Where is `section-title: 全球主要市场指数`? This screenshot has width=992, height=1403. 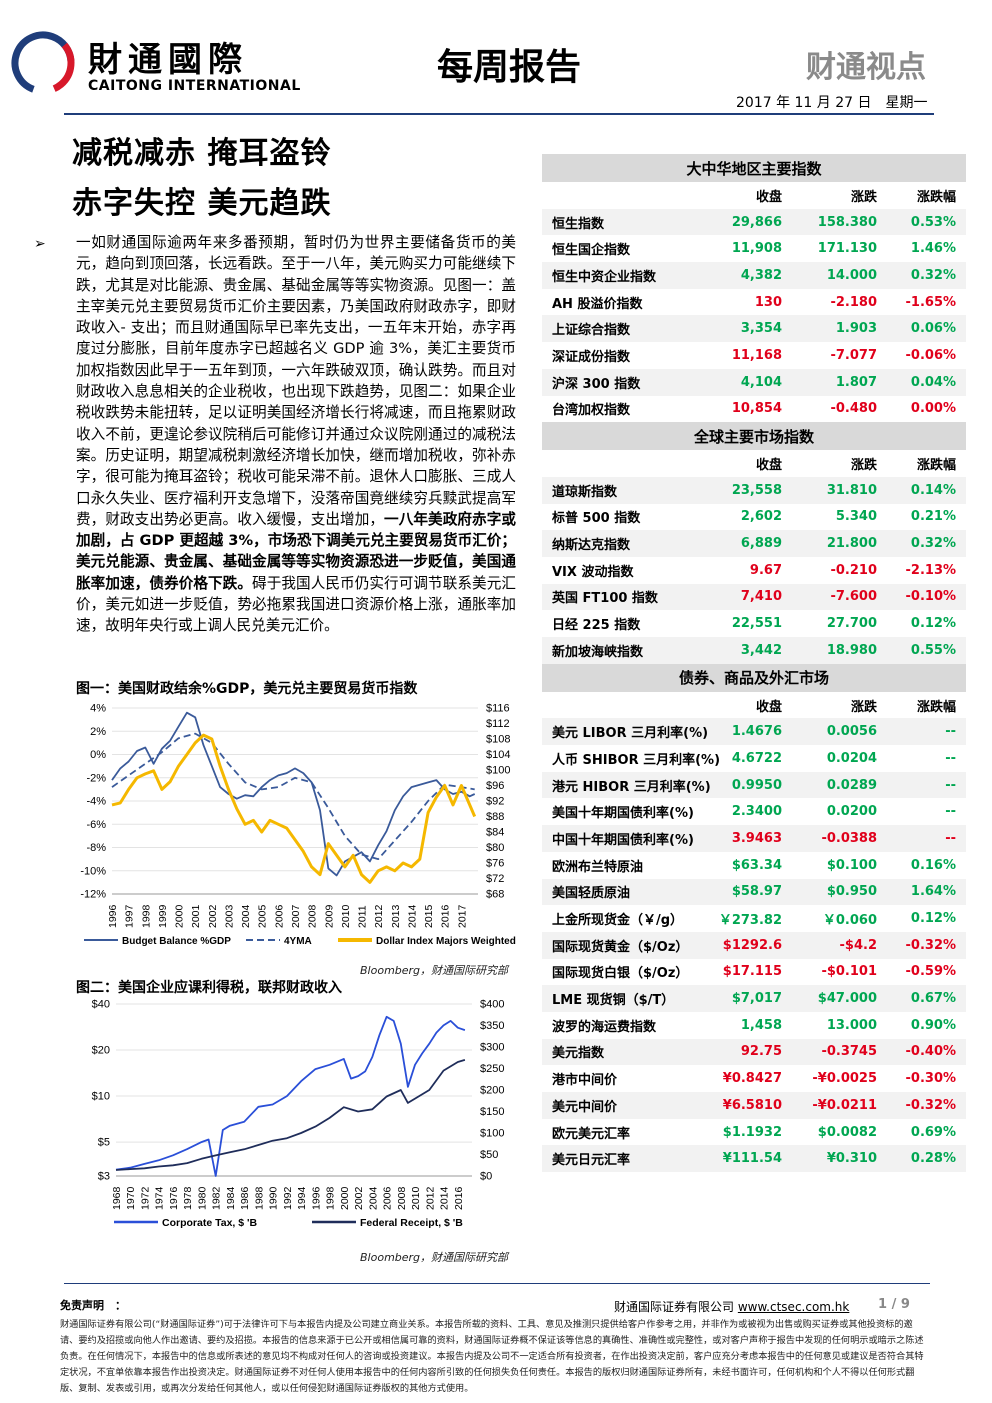
section-title: 全球主要市场指数 is located at coordinates (754, 436).